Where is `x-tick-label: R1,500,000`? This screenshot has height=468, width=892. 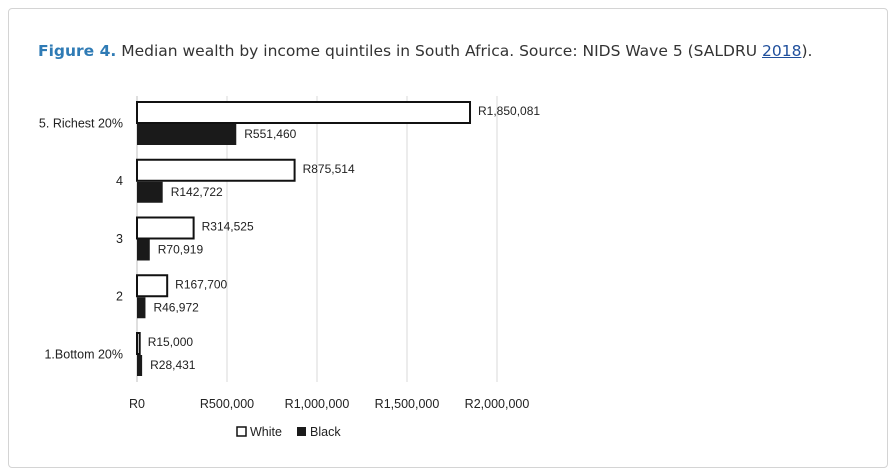 x-tick-label: R1,500,000 is located at coordinates (407, 404).